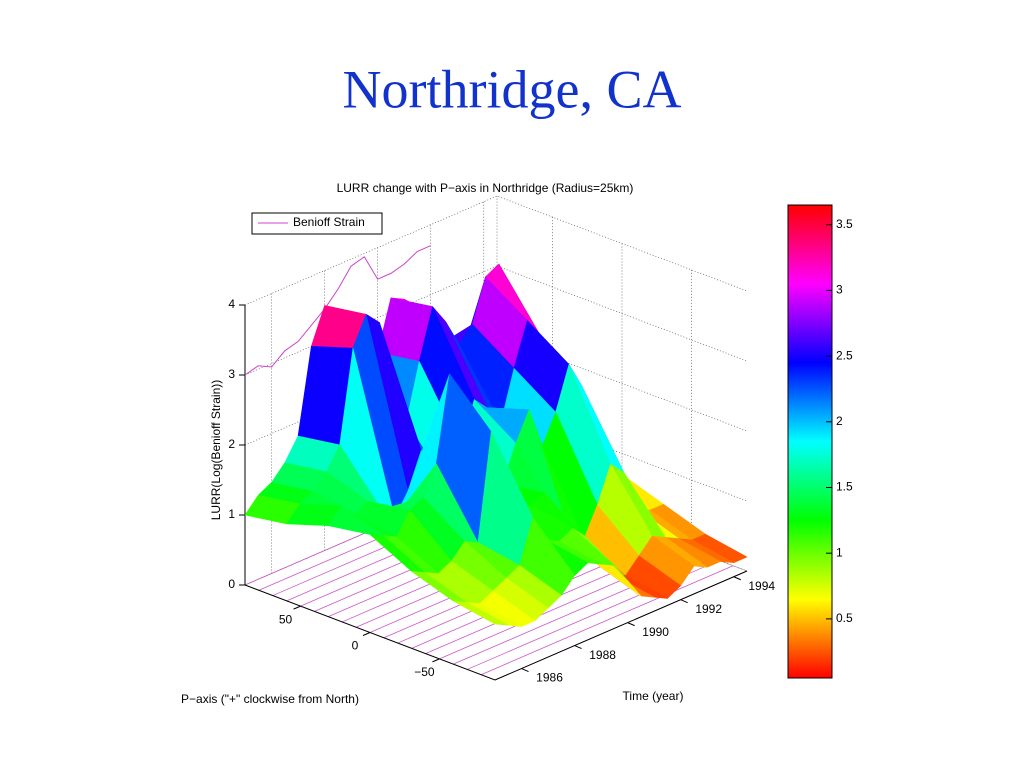 Image resolution: width=1024 pixels, height=768 pixels. What do you see at coordinates (216, 450) in the screenshot?
I see `z-axis-label: LURR(Log(Benioff Strain))` at bounding box center [216, 450].